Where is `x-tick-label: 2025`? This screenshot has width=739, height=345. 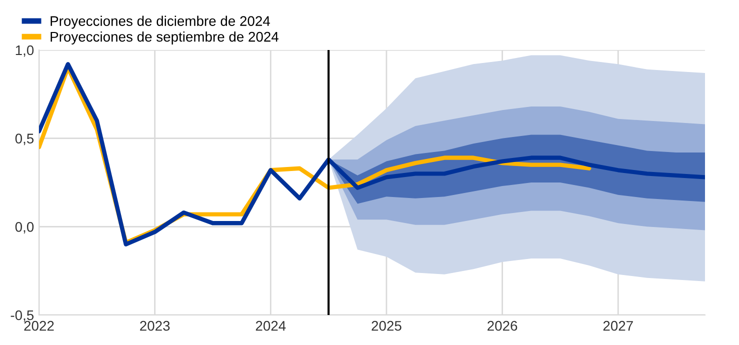 x-tick-label: 2025 is located at coordinates (387, 325).